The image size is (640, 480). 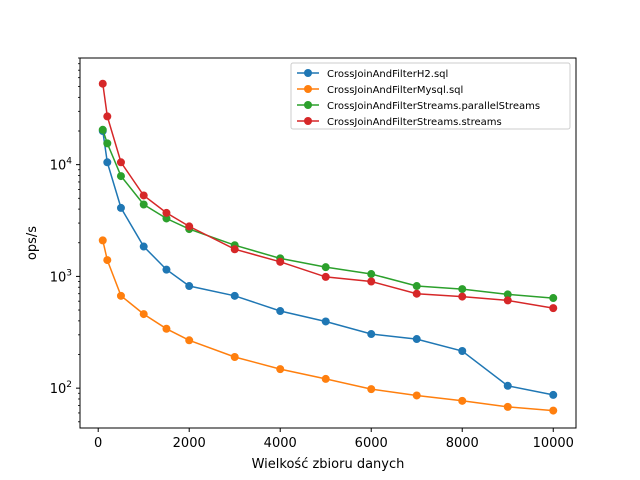 I want to click on x-tick-label: 8000, so click(x=462, y=443).